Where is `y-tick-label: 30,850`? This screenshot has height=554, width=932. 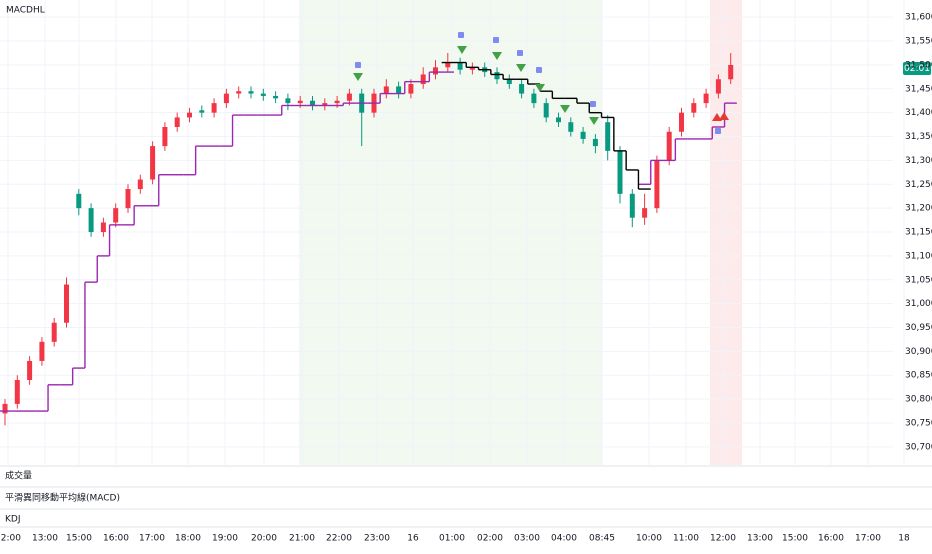 y-tick-label: 30,850 is located at coordinates (918, 376).